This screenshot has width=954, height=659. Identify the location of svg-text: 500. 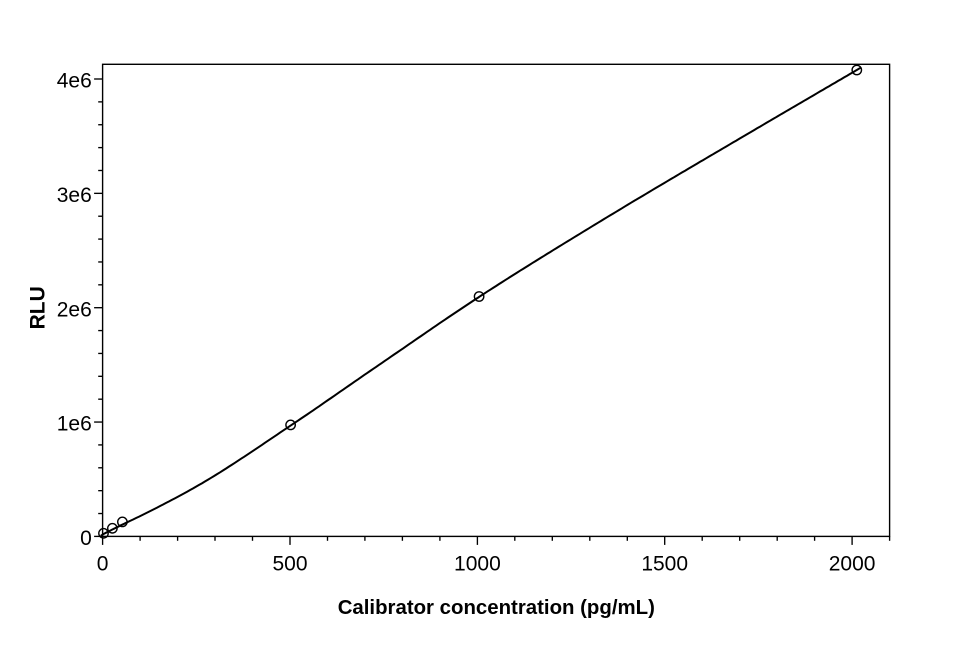
(289, 563).